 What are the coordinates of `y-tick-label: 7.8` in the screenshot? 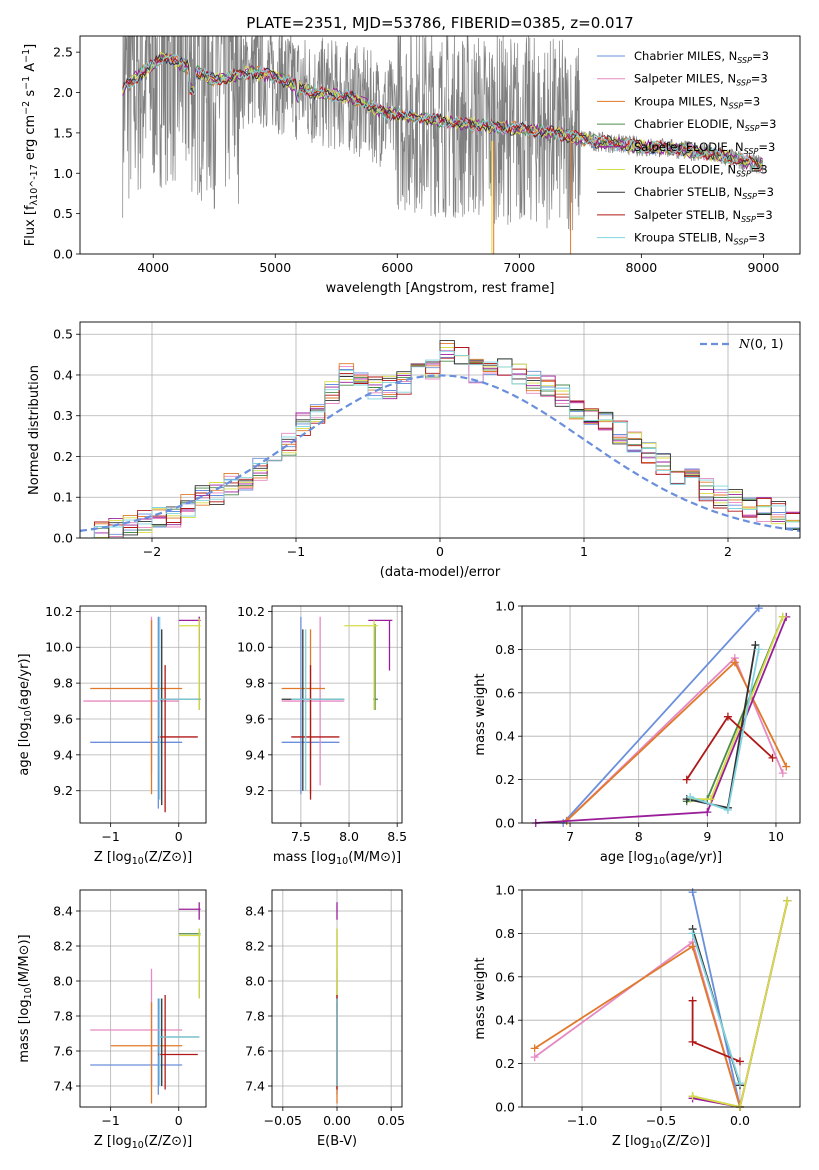 It's located at (63, 1016).